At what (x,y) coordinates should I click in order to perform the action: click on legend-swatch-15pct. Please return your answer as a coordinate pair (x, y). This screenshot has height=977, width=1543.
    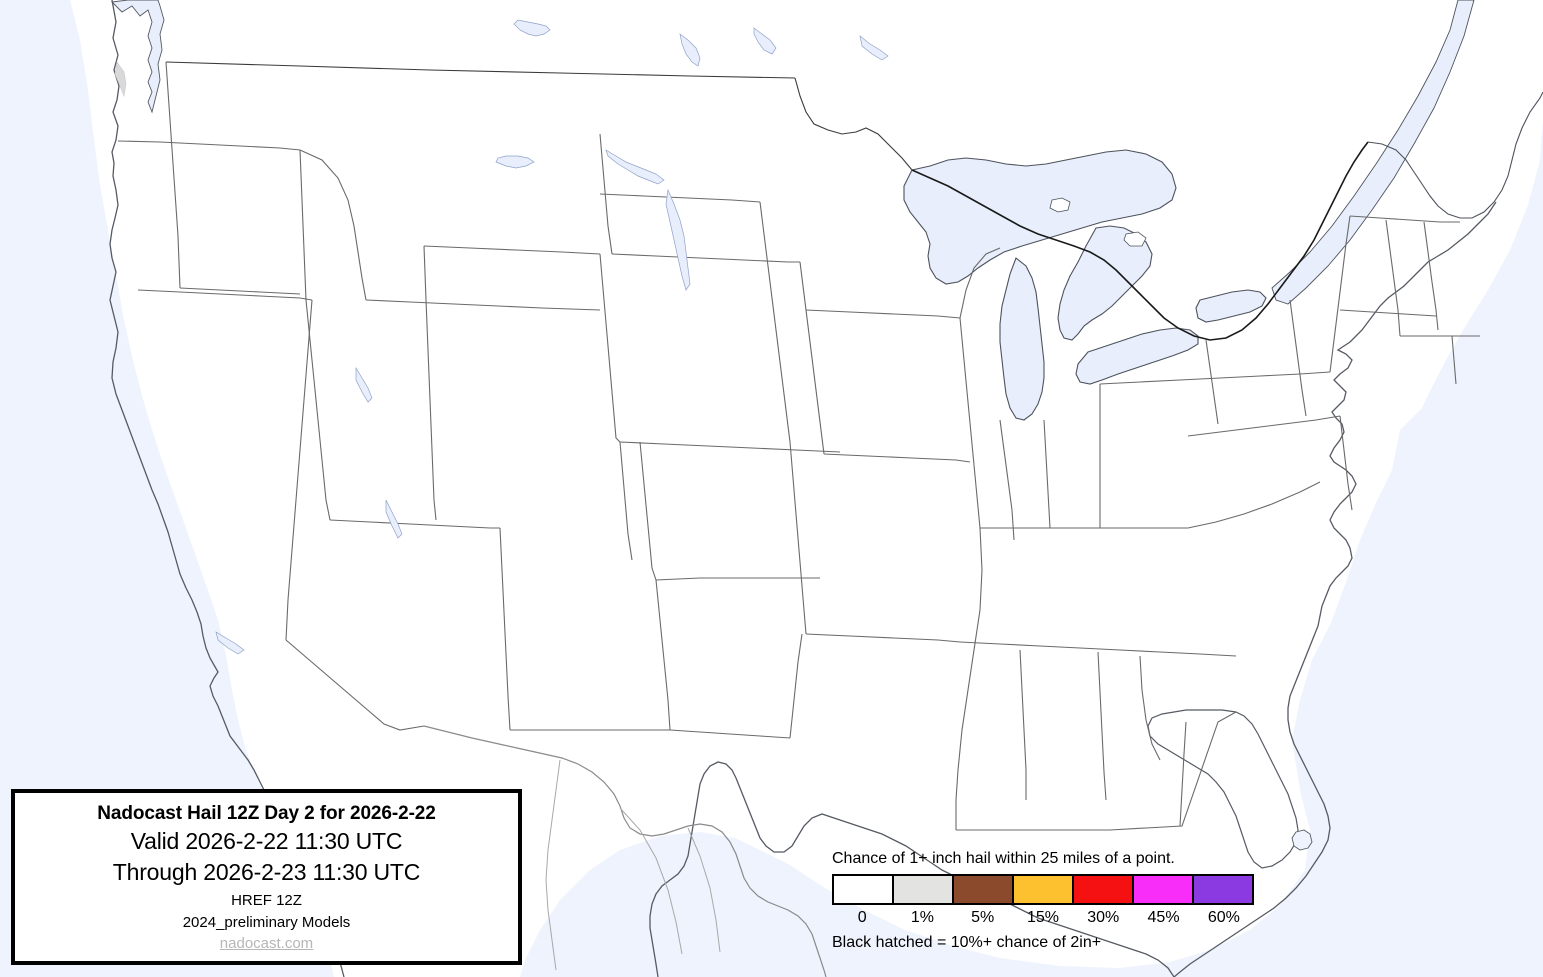
    Looking at the image, I should click on (1044, 889).